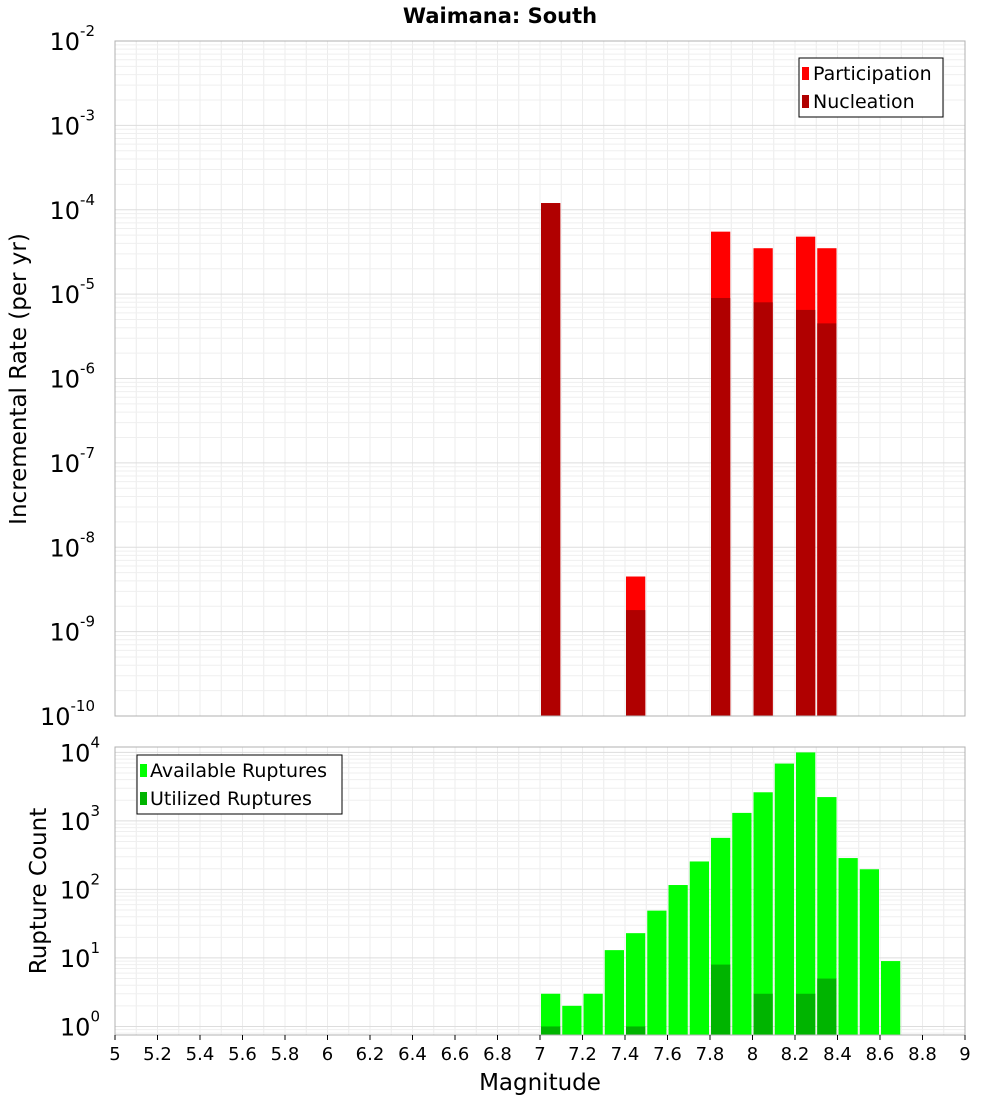  Describe the element at coordinates (455, 1054) in the screenshot. I see `x-tick-label: 6.6` at that location.